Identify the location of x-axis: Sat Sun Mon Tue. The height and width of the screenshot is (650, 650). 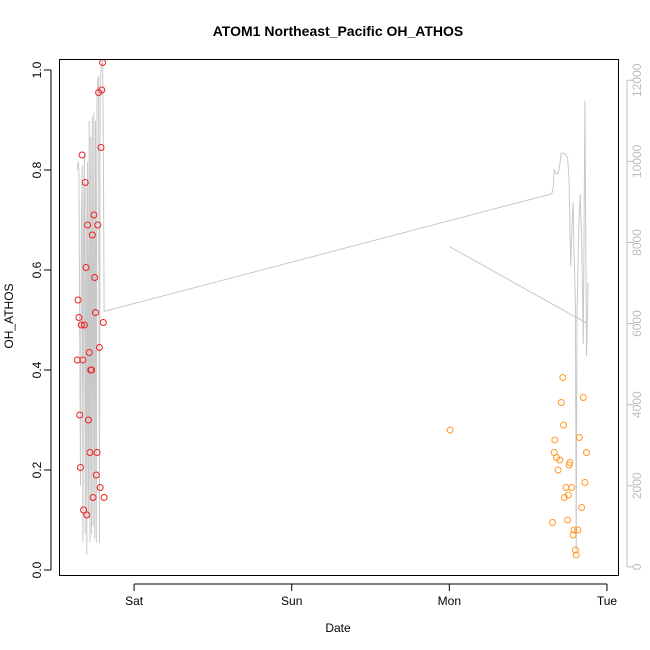
(371, 595).